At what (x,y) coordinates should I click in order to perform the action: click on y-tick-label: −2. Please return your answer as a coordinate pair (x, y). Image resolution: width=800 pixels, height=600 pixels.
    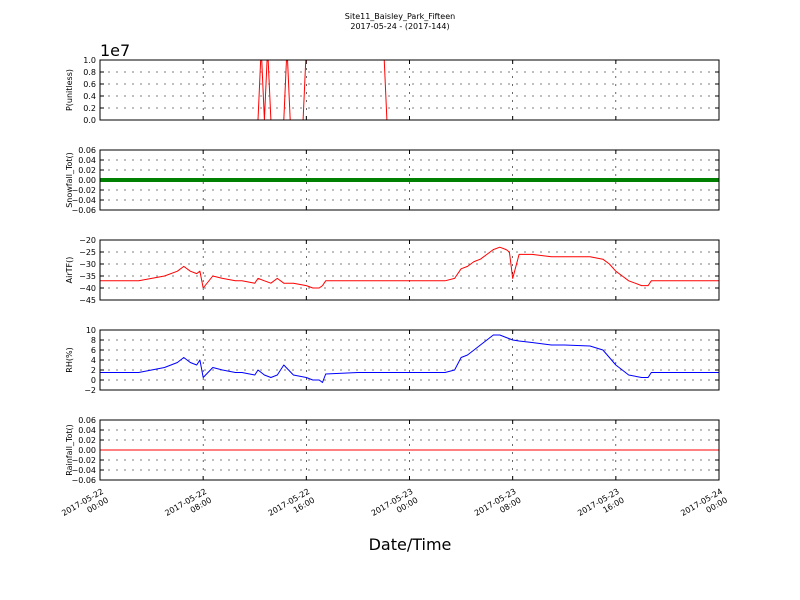
    Looking at the image, I should click on (90, 390).